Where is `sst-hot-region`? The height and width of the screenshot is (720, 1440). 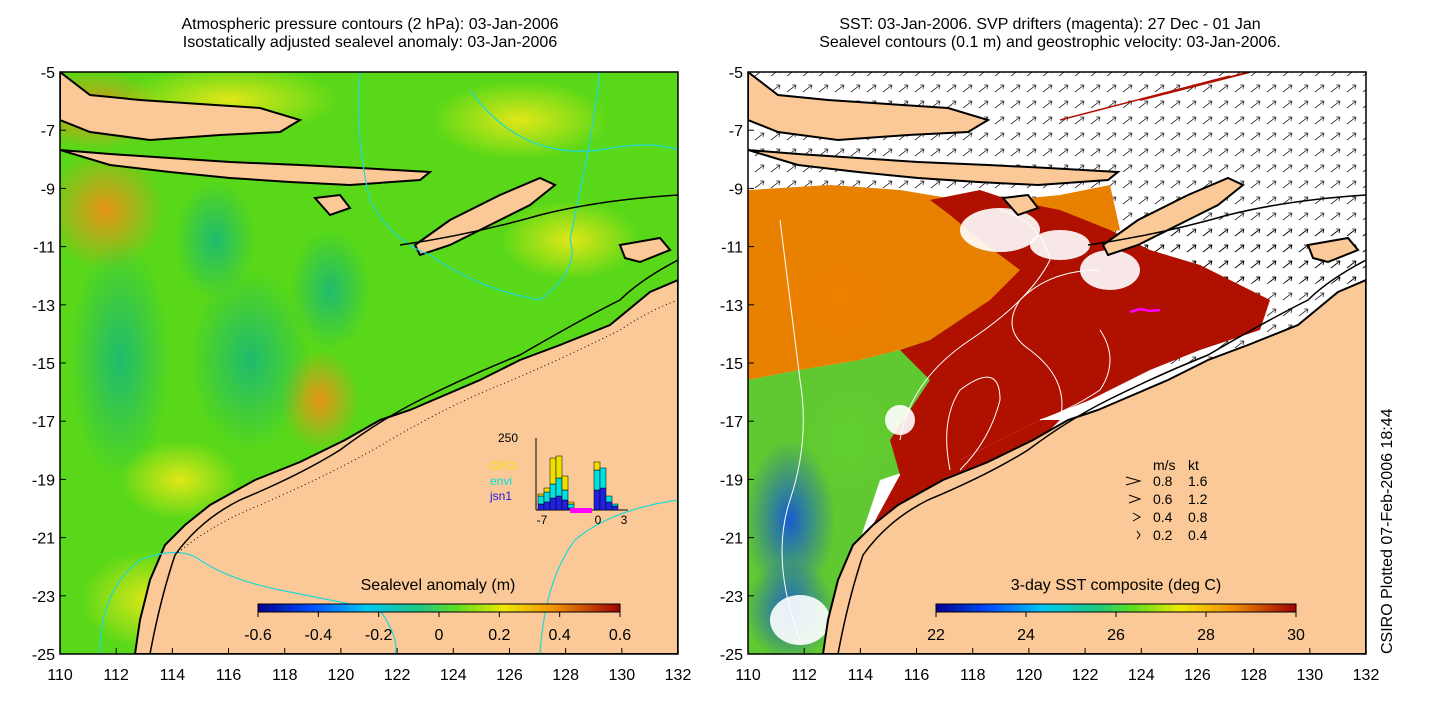 sst-hot-region is located at coordinates (1080, 332).